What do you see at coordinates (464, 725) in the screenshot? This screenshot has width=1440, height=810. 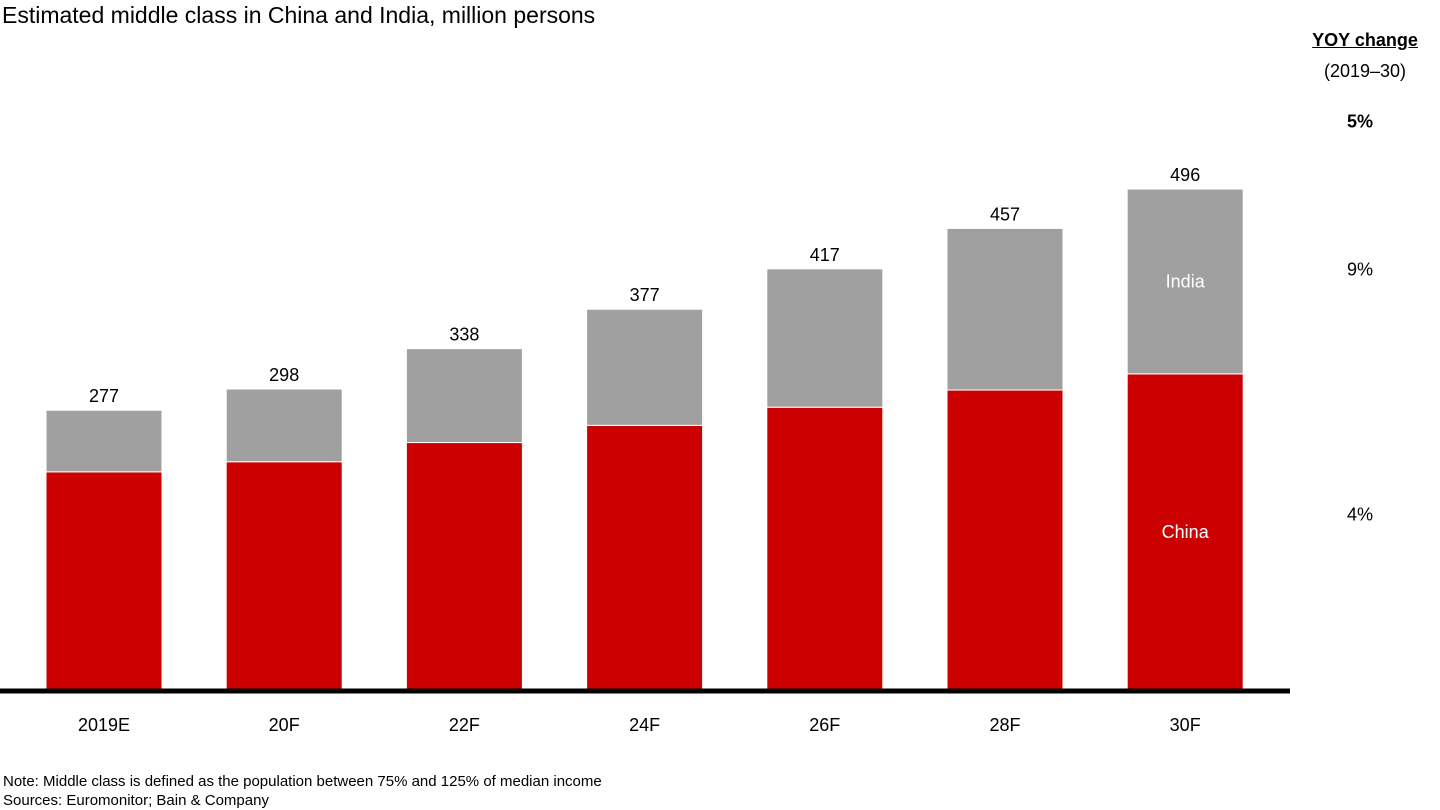 I see `x-tick-label: 22F` at bounding box center [464, 725].